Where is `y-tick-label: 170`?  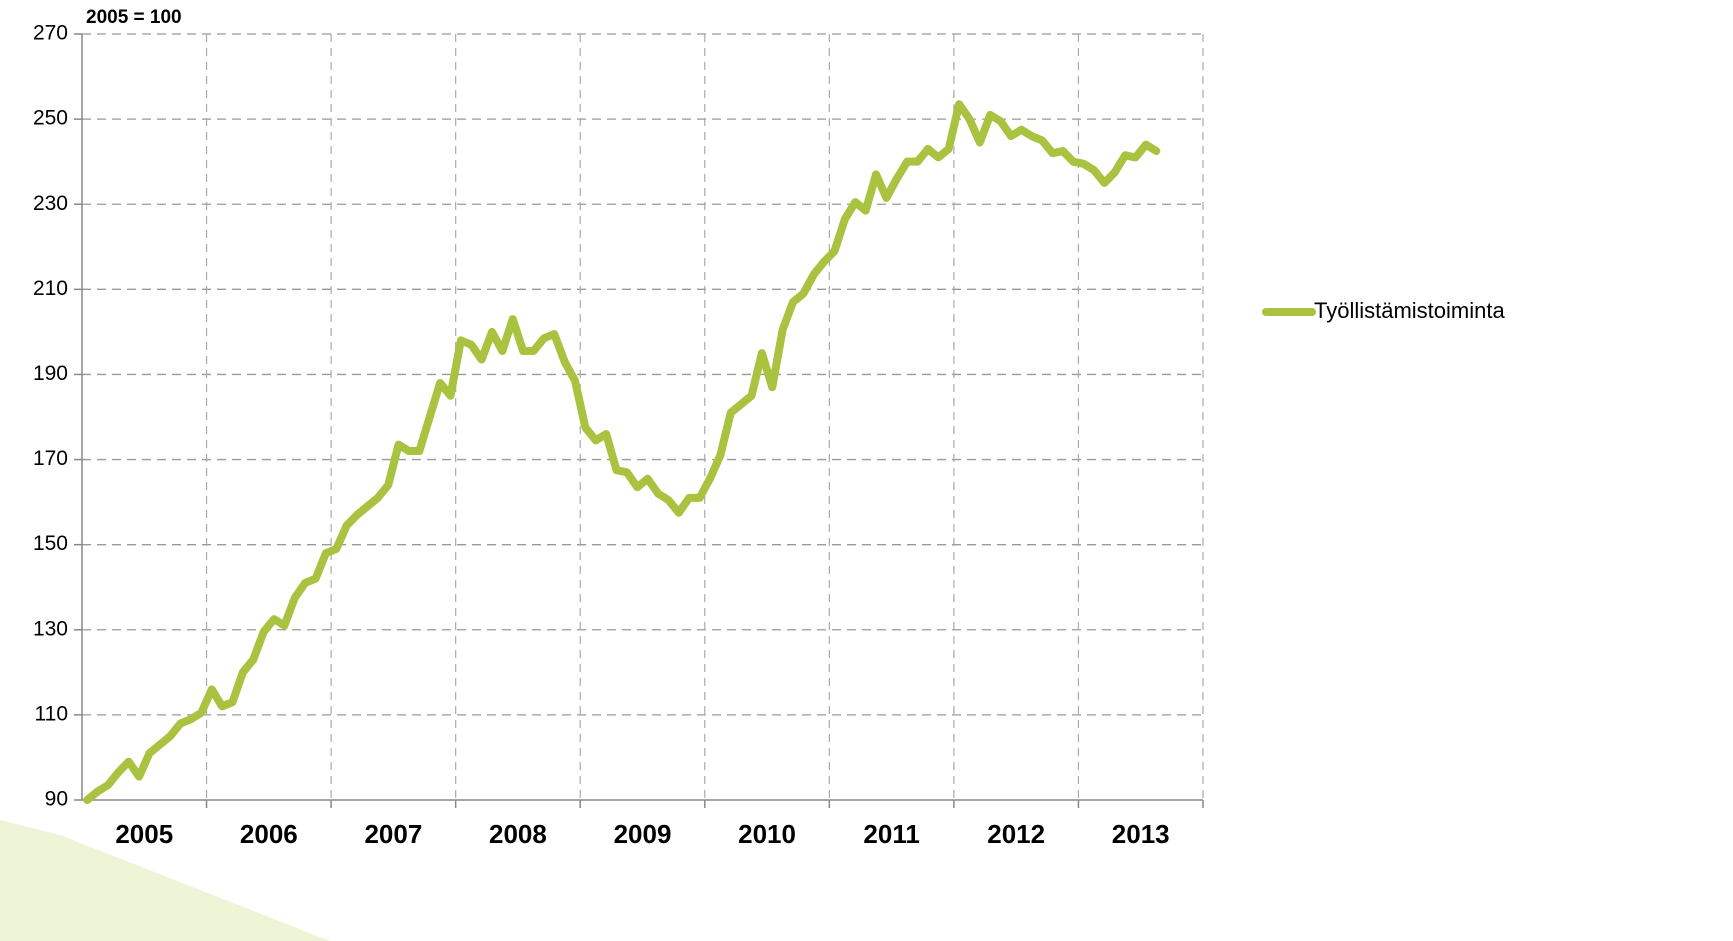 y-tick-label: 170 is located at coordinates (50, 458).